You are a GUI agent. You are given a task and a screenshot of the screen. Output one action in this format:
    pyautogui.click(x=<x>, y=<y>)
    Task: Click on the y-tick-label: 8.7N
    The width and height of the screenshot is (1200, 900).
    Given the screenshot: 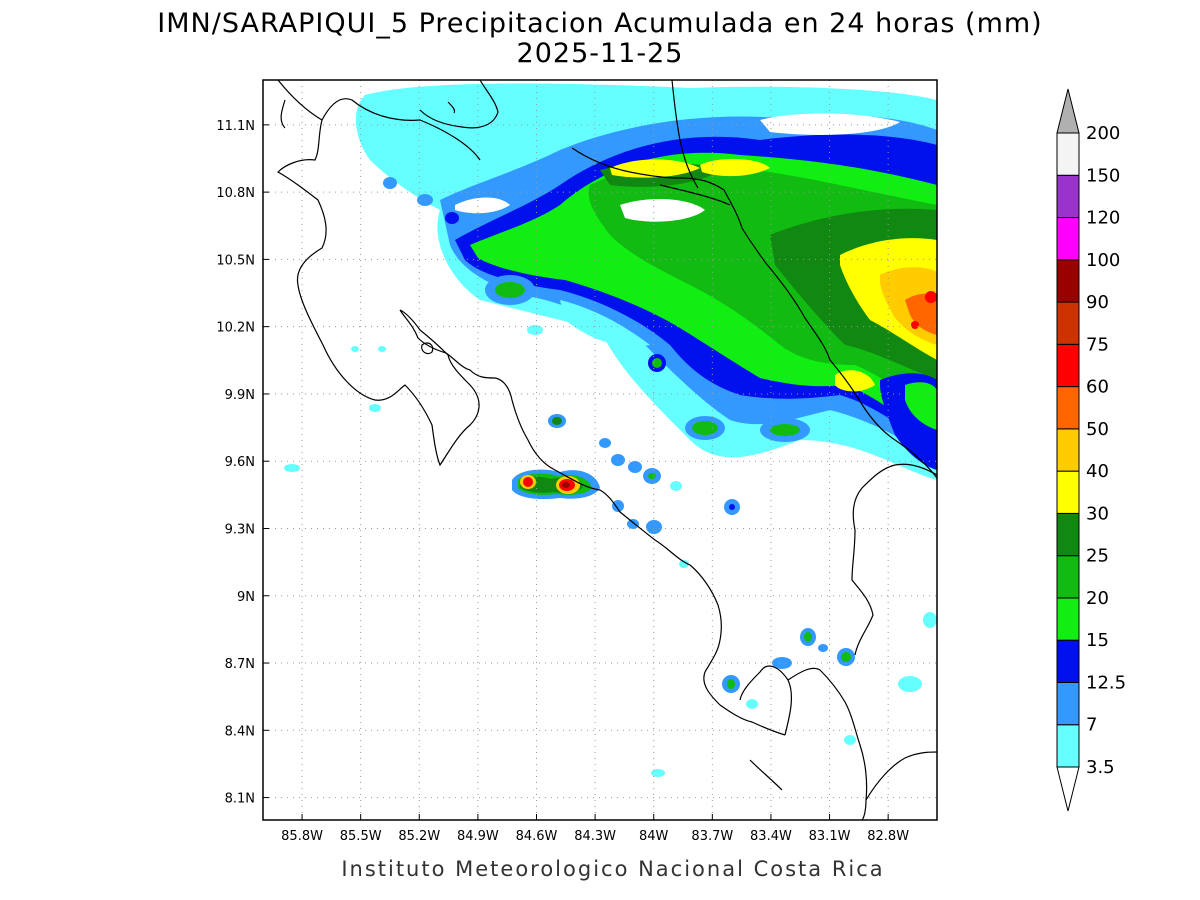 What is the action you would take?
    pyautogui.click(x=240, y=664)
    